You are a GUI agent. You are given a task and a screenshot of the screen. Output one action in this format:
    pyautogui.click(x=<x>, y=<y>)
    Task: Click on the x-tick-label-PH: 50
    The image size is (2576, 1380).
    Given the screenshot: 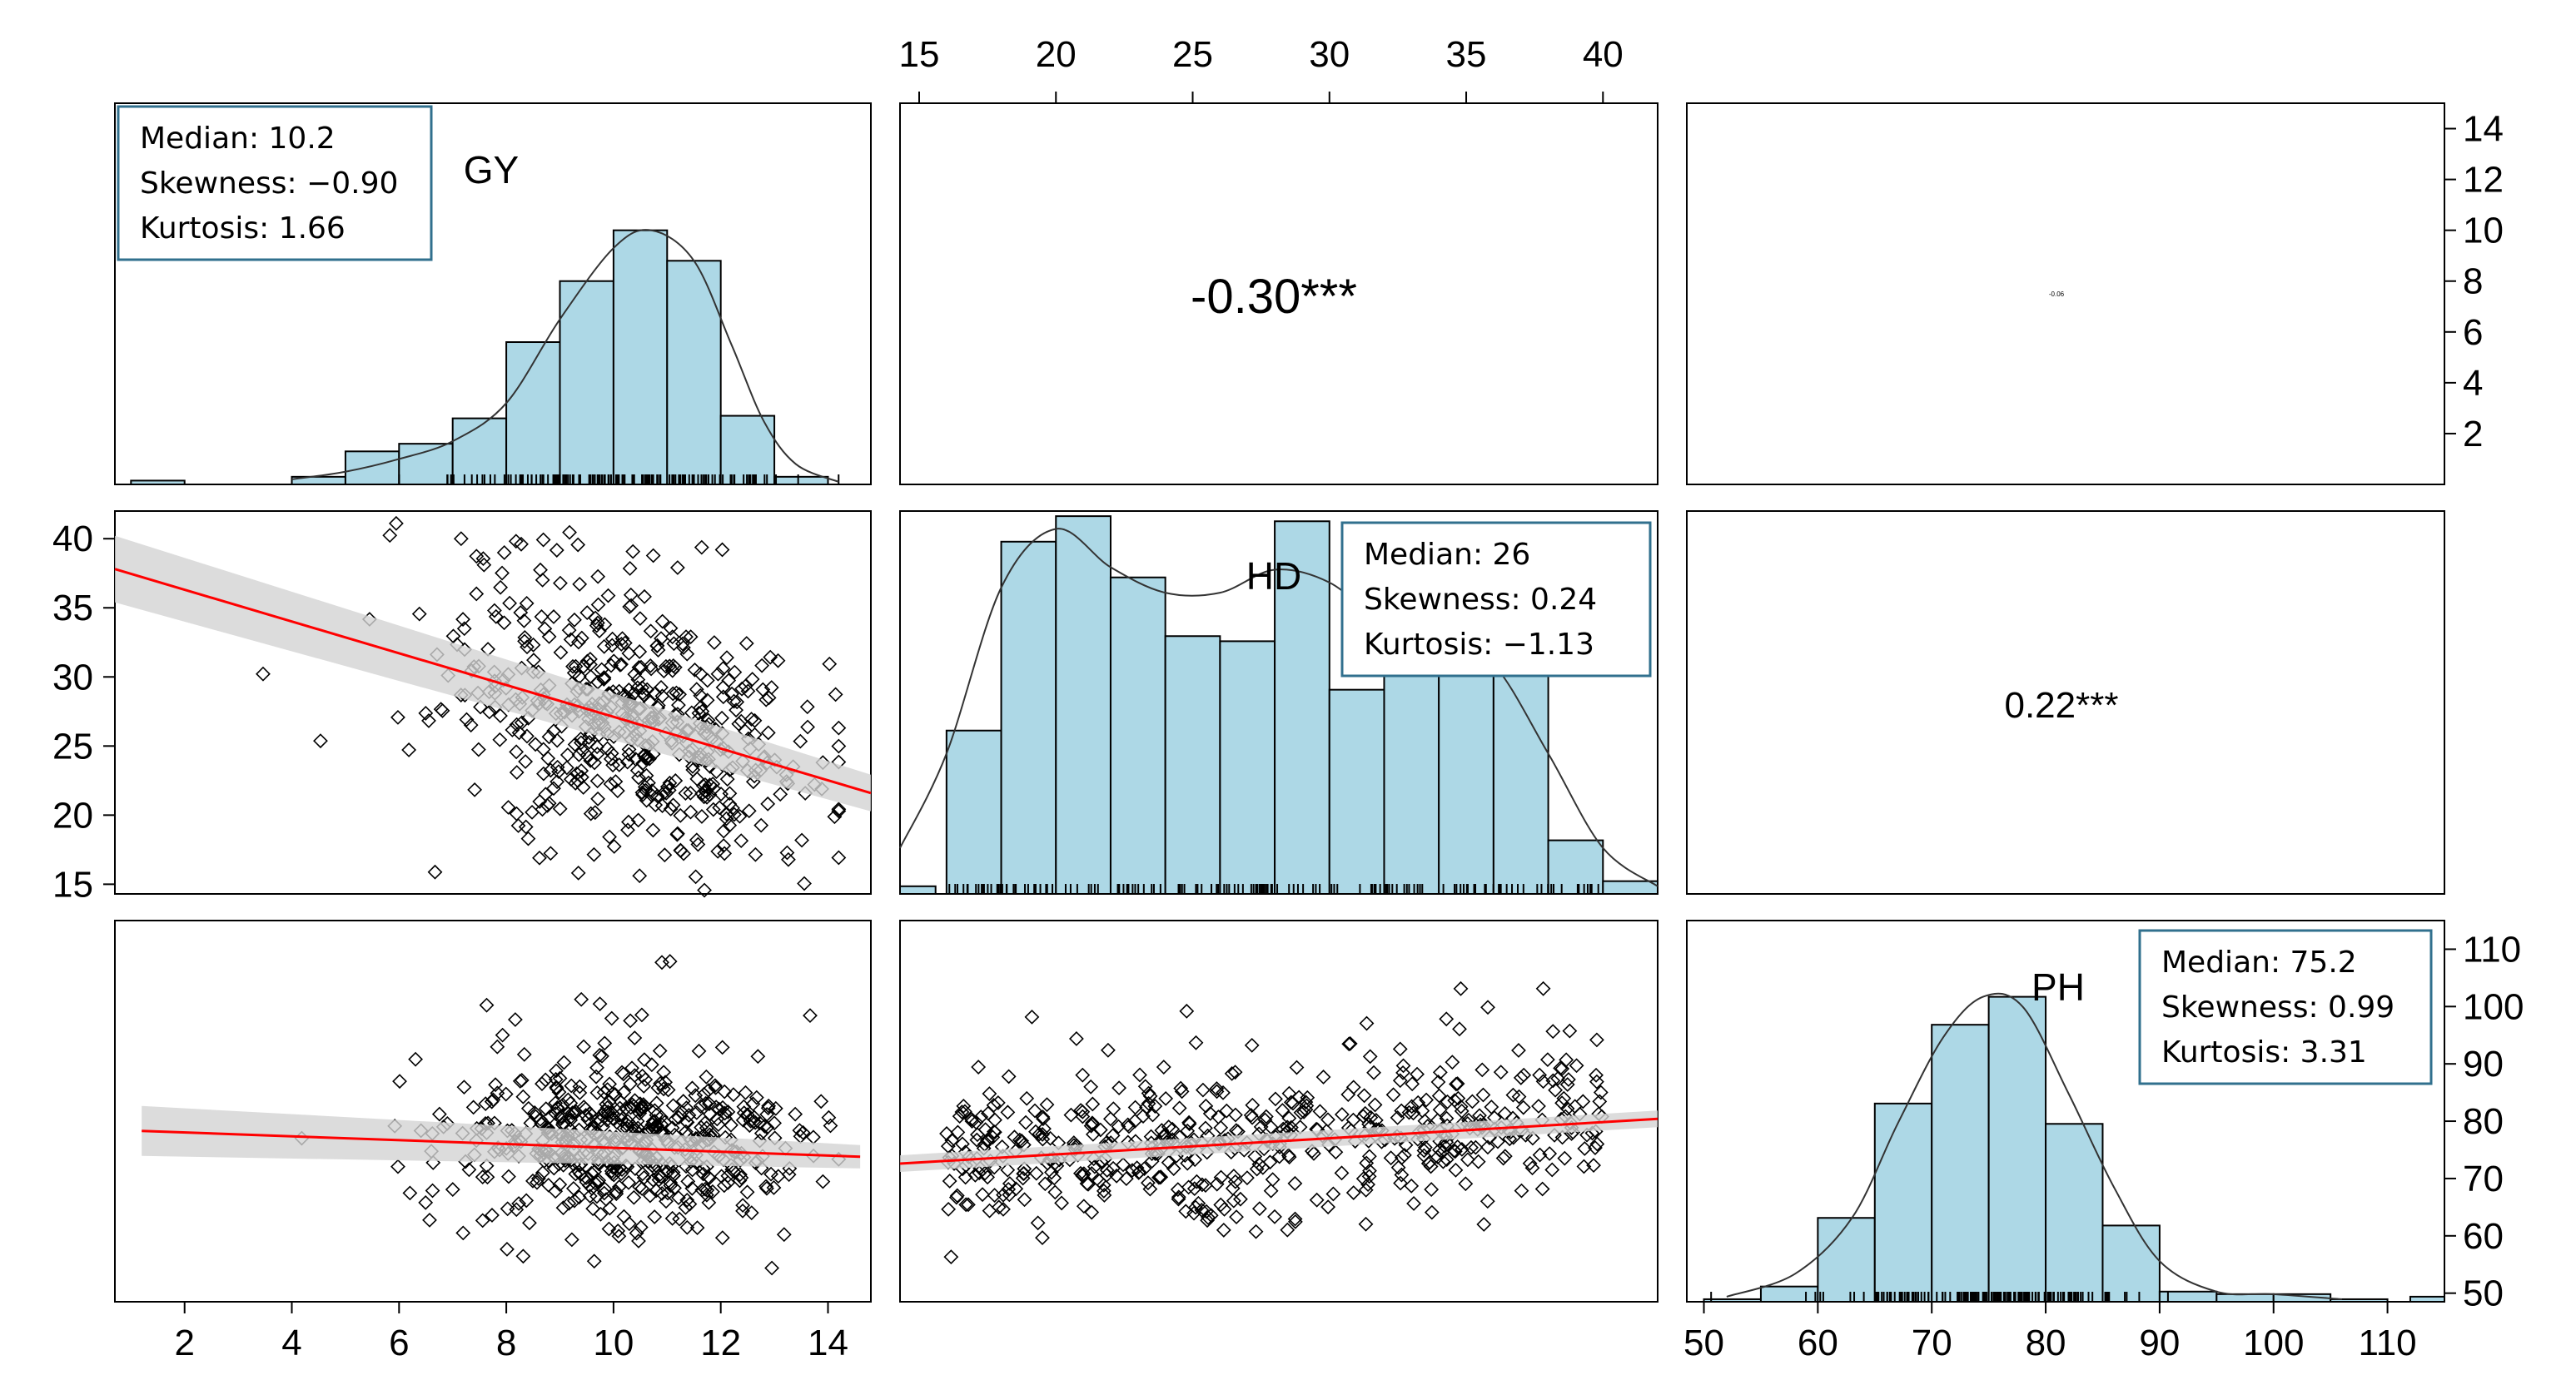 What is the action you would take?
    pyautogui.click(x=1703, y=1343)
    